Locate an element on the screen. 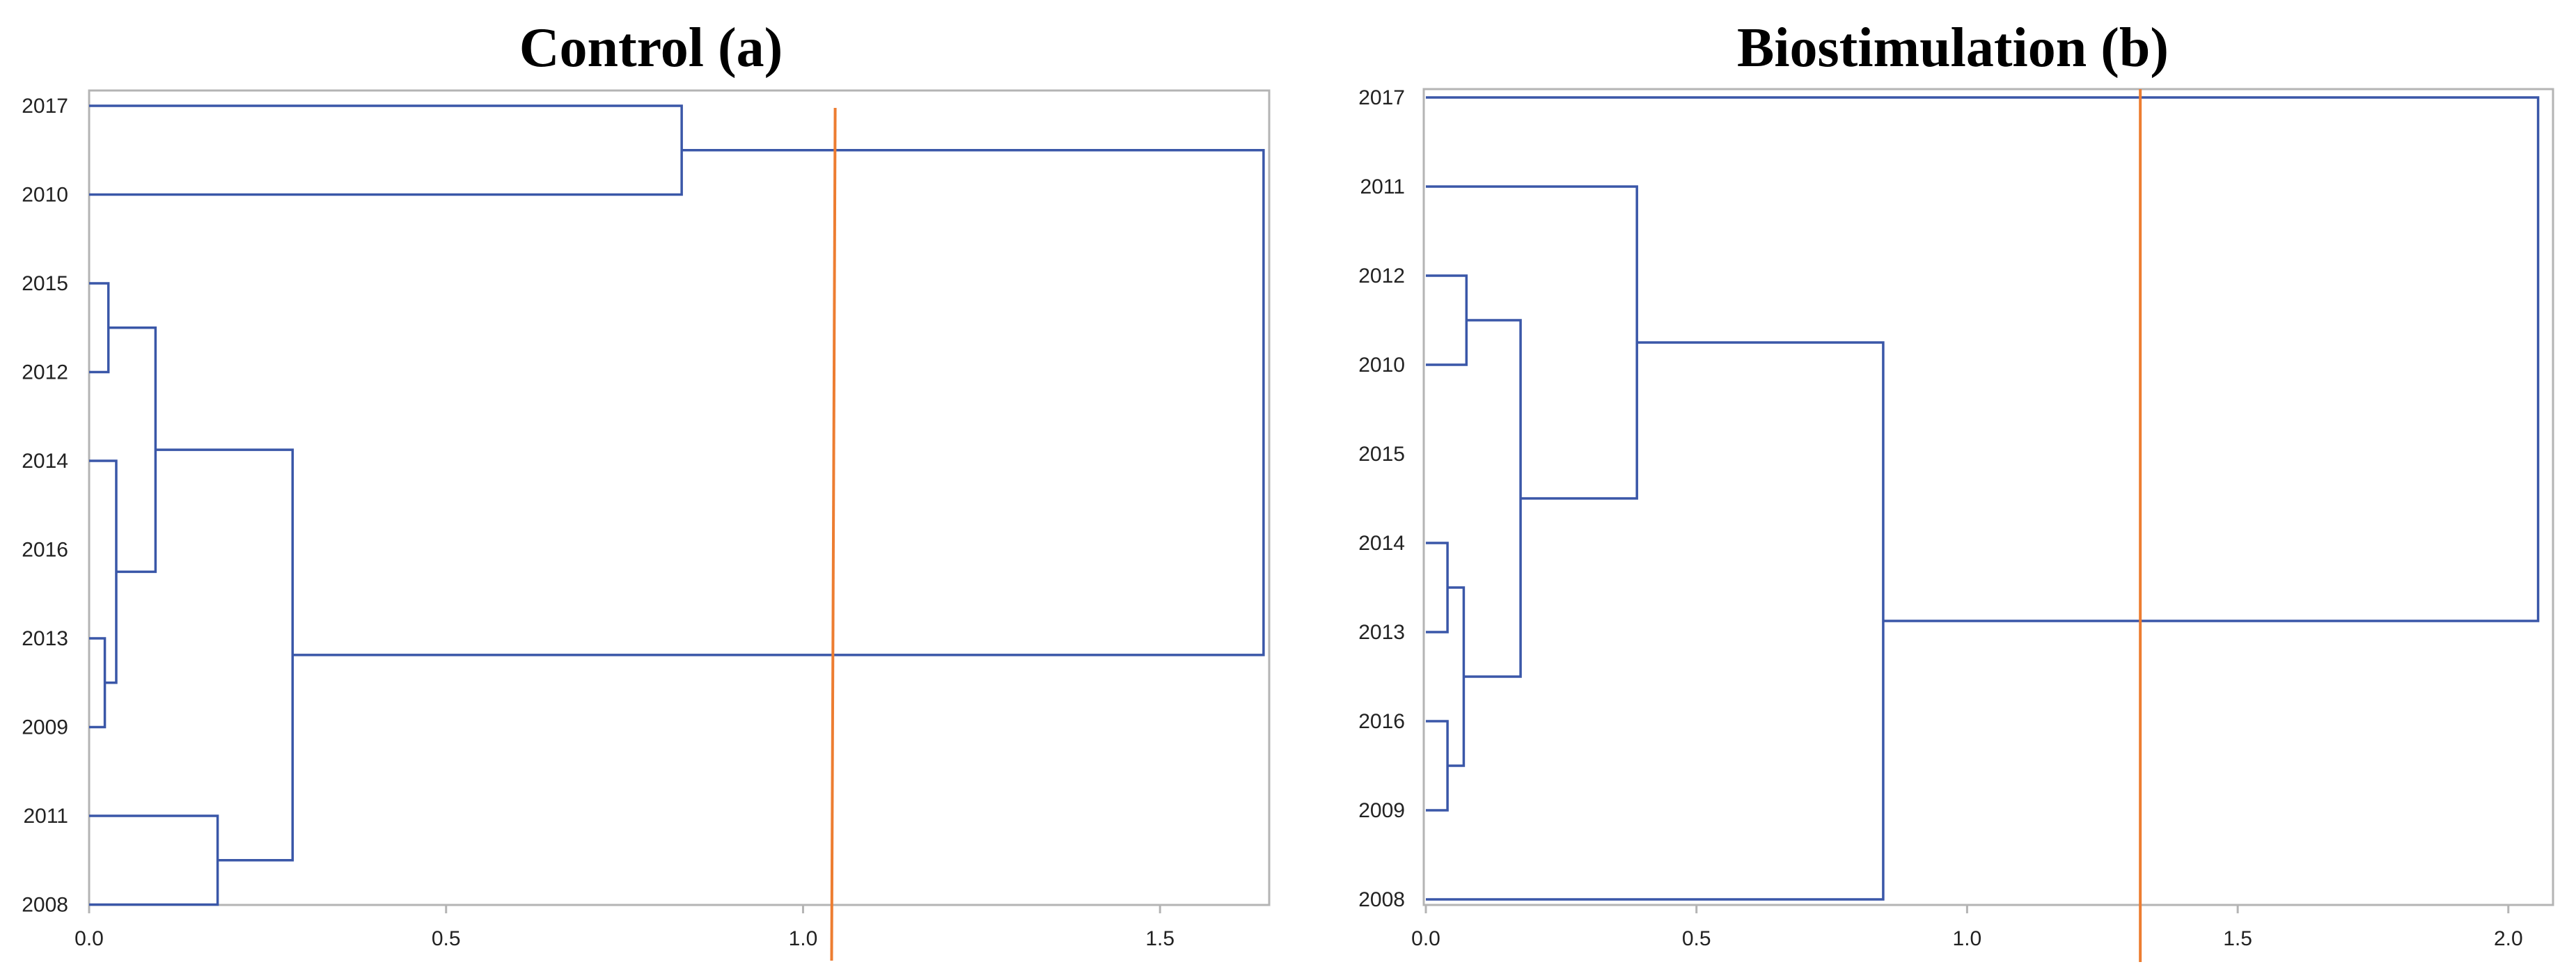  biostimulation-leaf-label-2015: 2015 is located at coordinates (1381, 454).